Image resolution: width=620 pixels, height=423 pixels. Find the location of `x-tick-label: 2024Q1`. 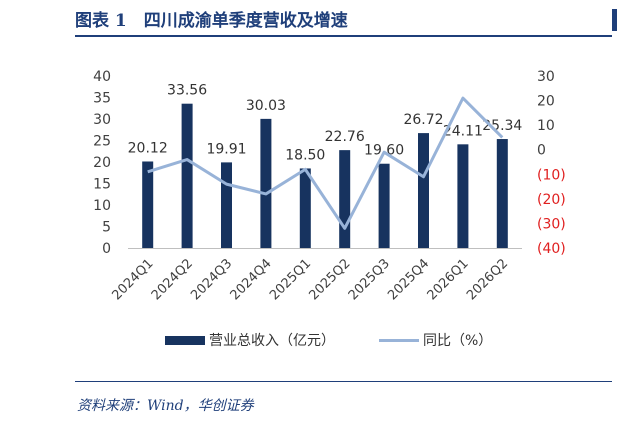

x-tick-label: 2024Q1 is located at coordinates (132, 279).